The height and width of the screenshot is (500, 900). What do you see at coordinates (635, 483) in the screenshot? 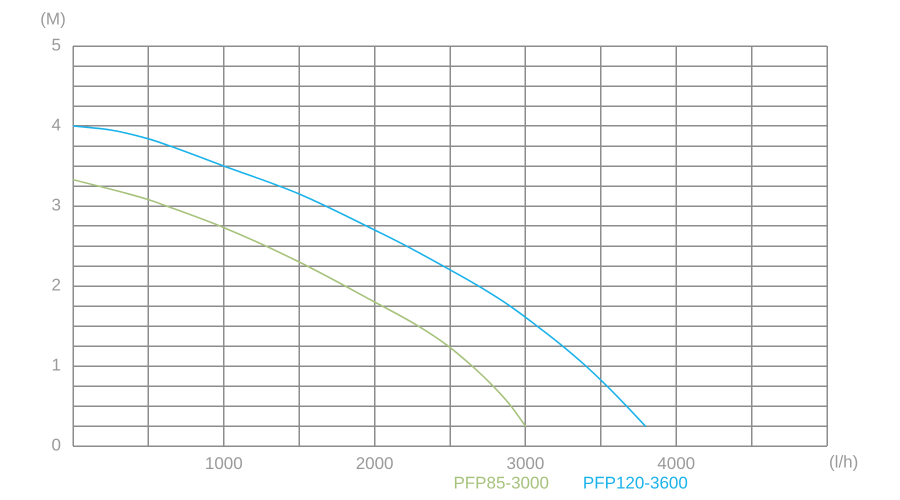
I see `text: PFP120-3600` at bounding box center [635, 483].